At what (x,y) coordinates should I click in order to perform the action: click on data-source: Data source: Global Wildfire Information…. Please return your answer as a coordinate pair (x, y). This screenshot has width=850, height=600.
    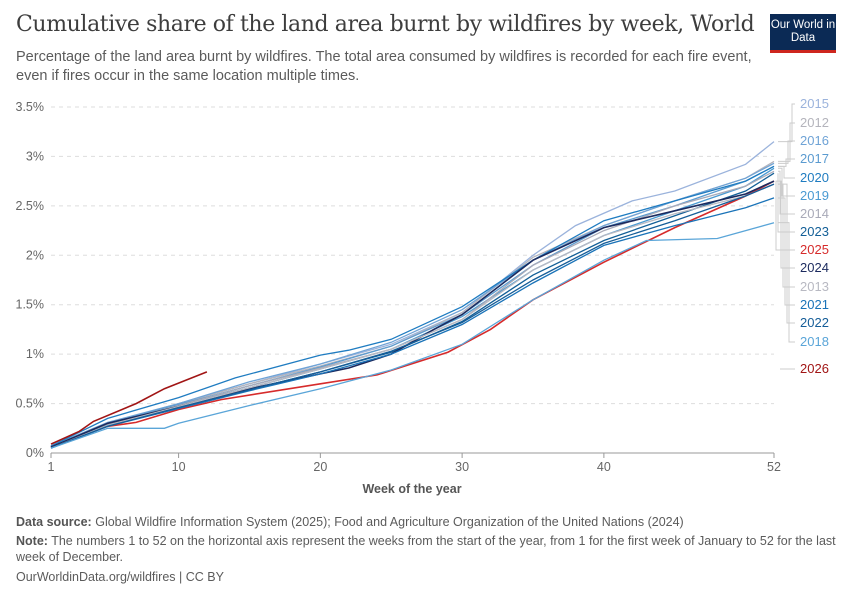
    Looking at the image, I should click on (426, 522).